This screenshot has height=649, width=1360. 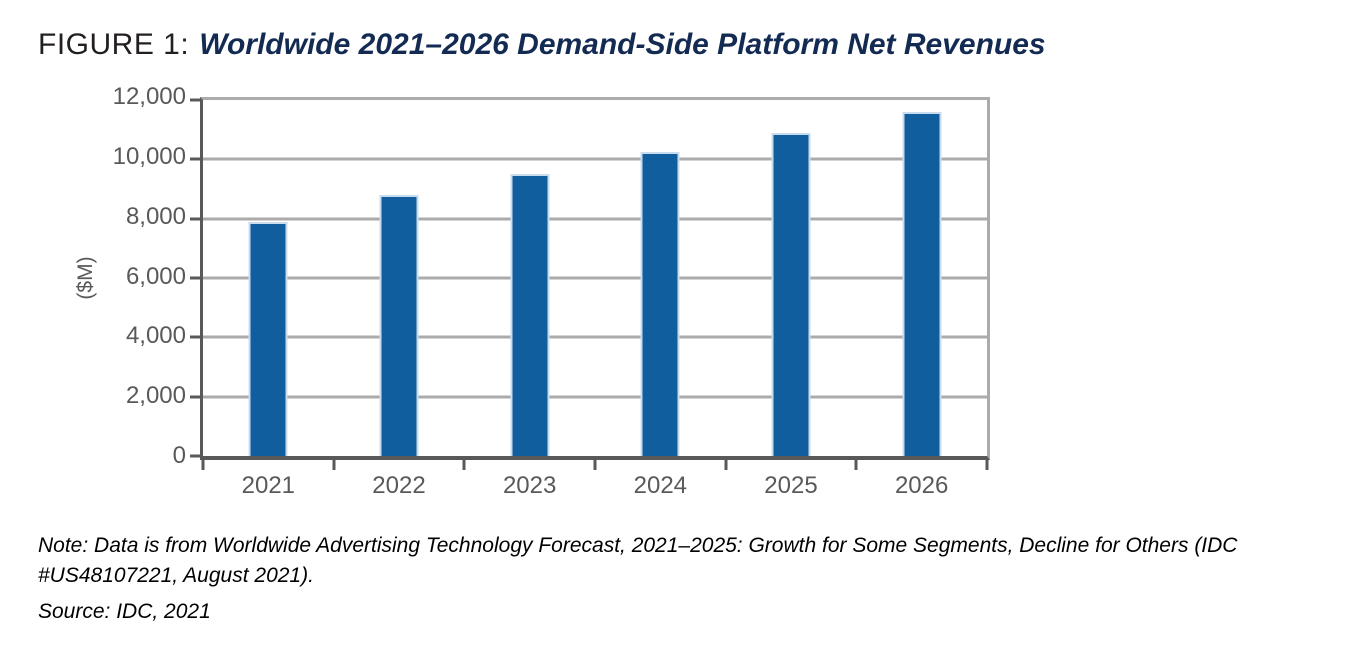 I want to click on x-tick-label-2021: 2021, so click(x=268, y=485).